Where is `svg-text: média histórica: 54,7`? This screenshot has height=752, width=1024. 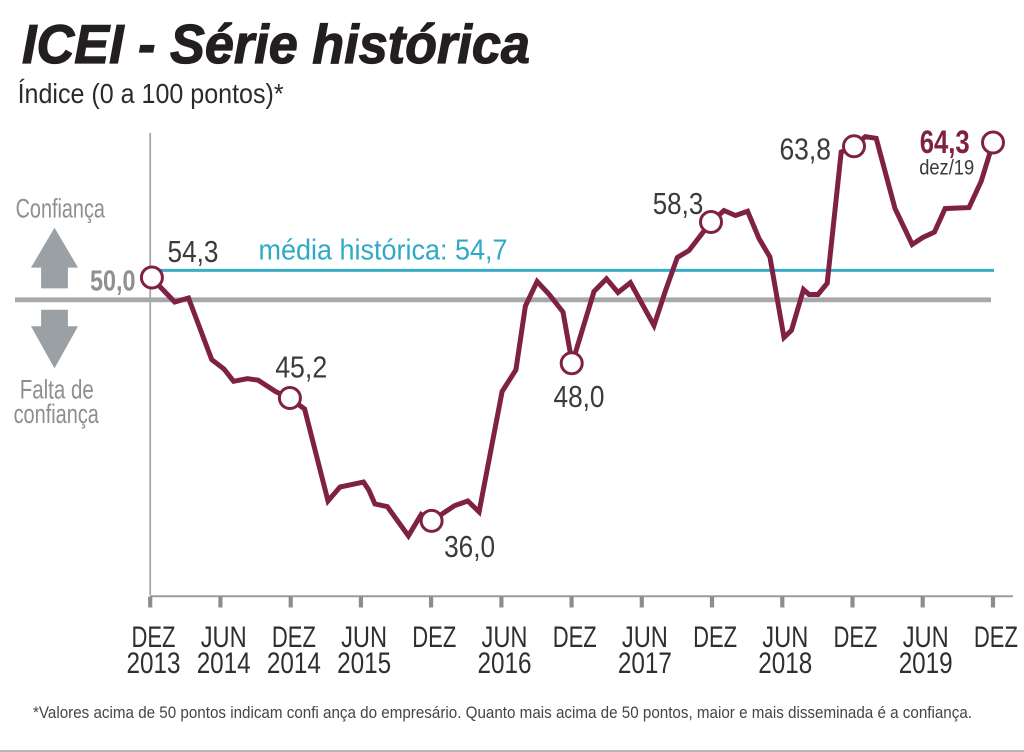 svg-text: média histórica: 54,7 is located at coordinates (383, 251).